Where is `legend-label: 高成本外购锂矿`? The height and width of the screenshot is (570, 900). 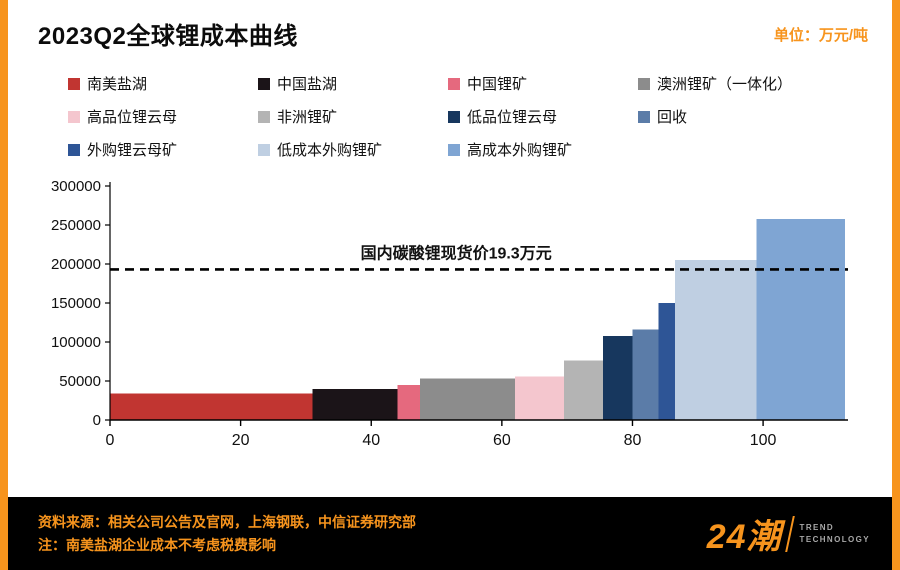 legend-label: 高成本外购锂矿 is located at coordinates (520, 150).